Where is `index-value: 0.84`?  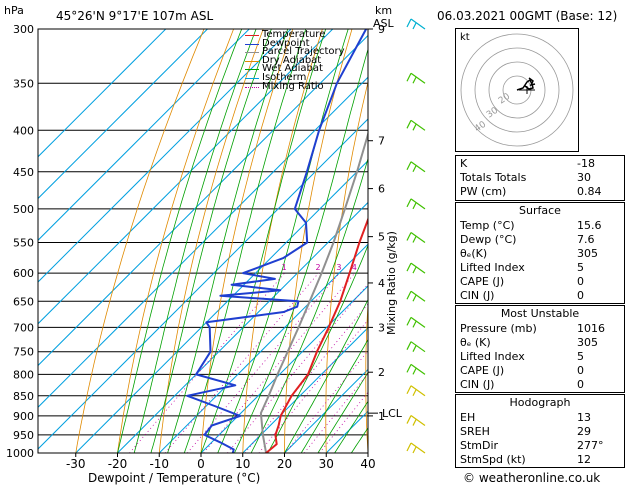
index-value: 0.84 is located at coordinates (589, 191).